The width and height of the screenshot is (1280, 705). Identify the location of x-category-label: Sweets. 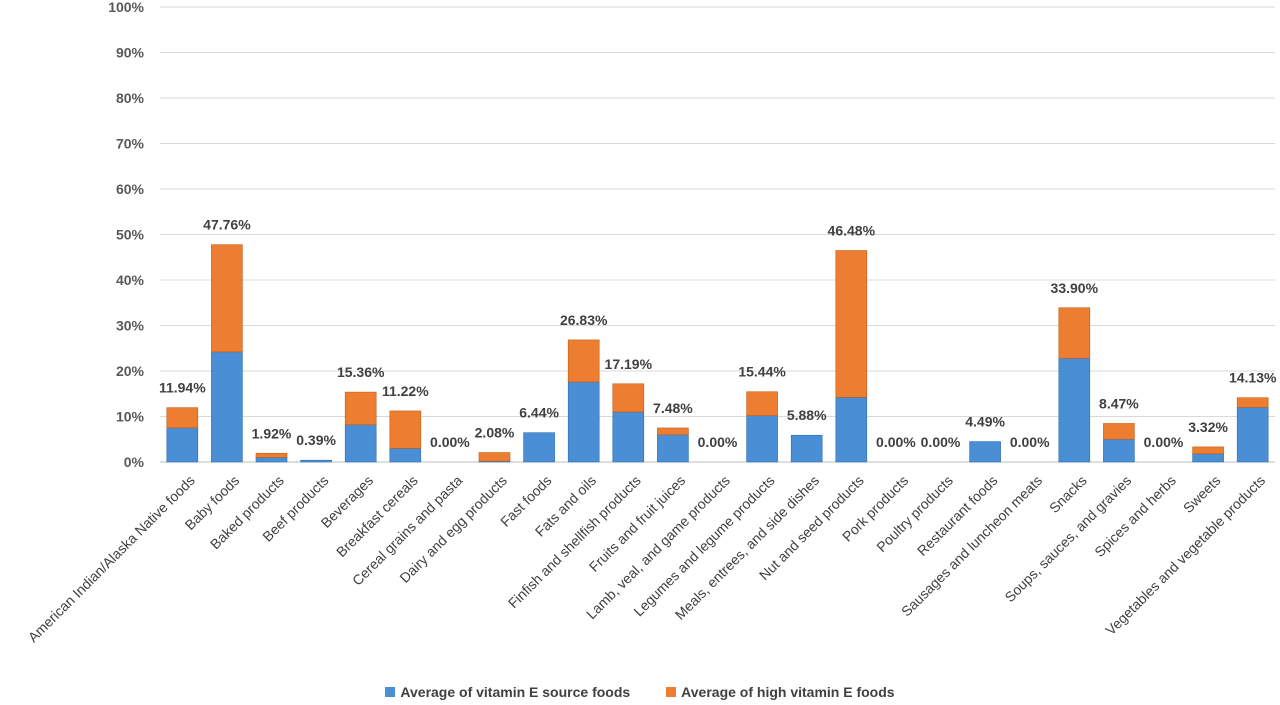
(1202, 494).